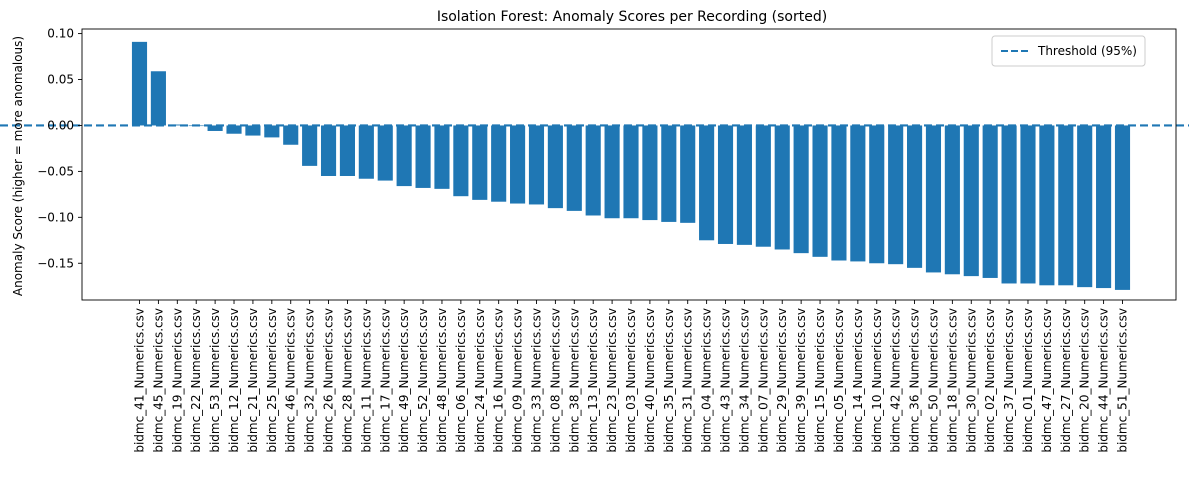 The image size is (1189, 489). I want to click on x-tick-label: bidmc_17_Numerics.csv, so click(385, 380).